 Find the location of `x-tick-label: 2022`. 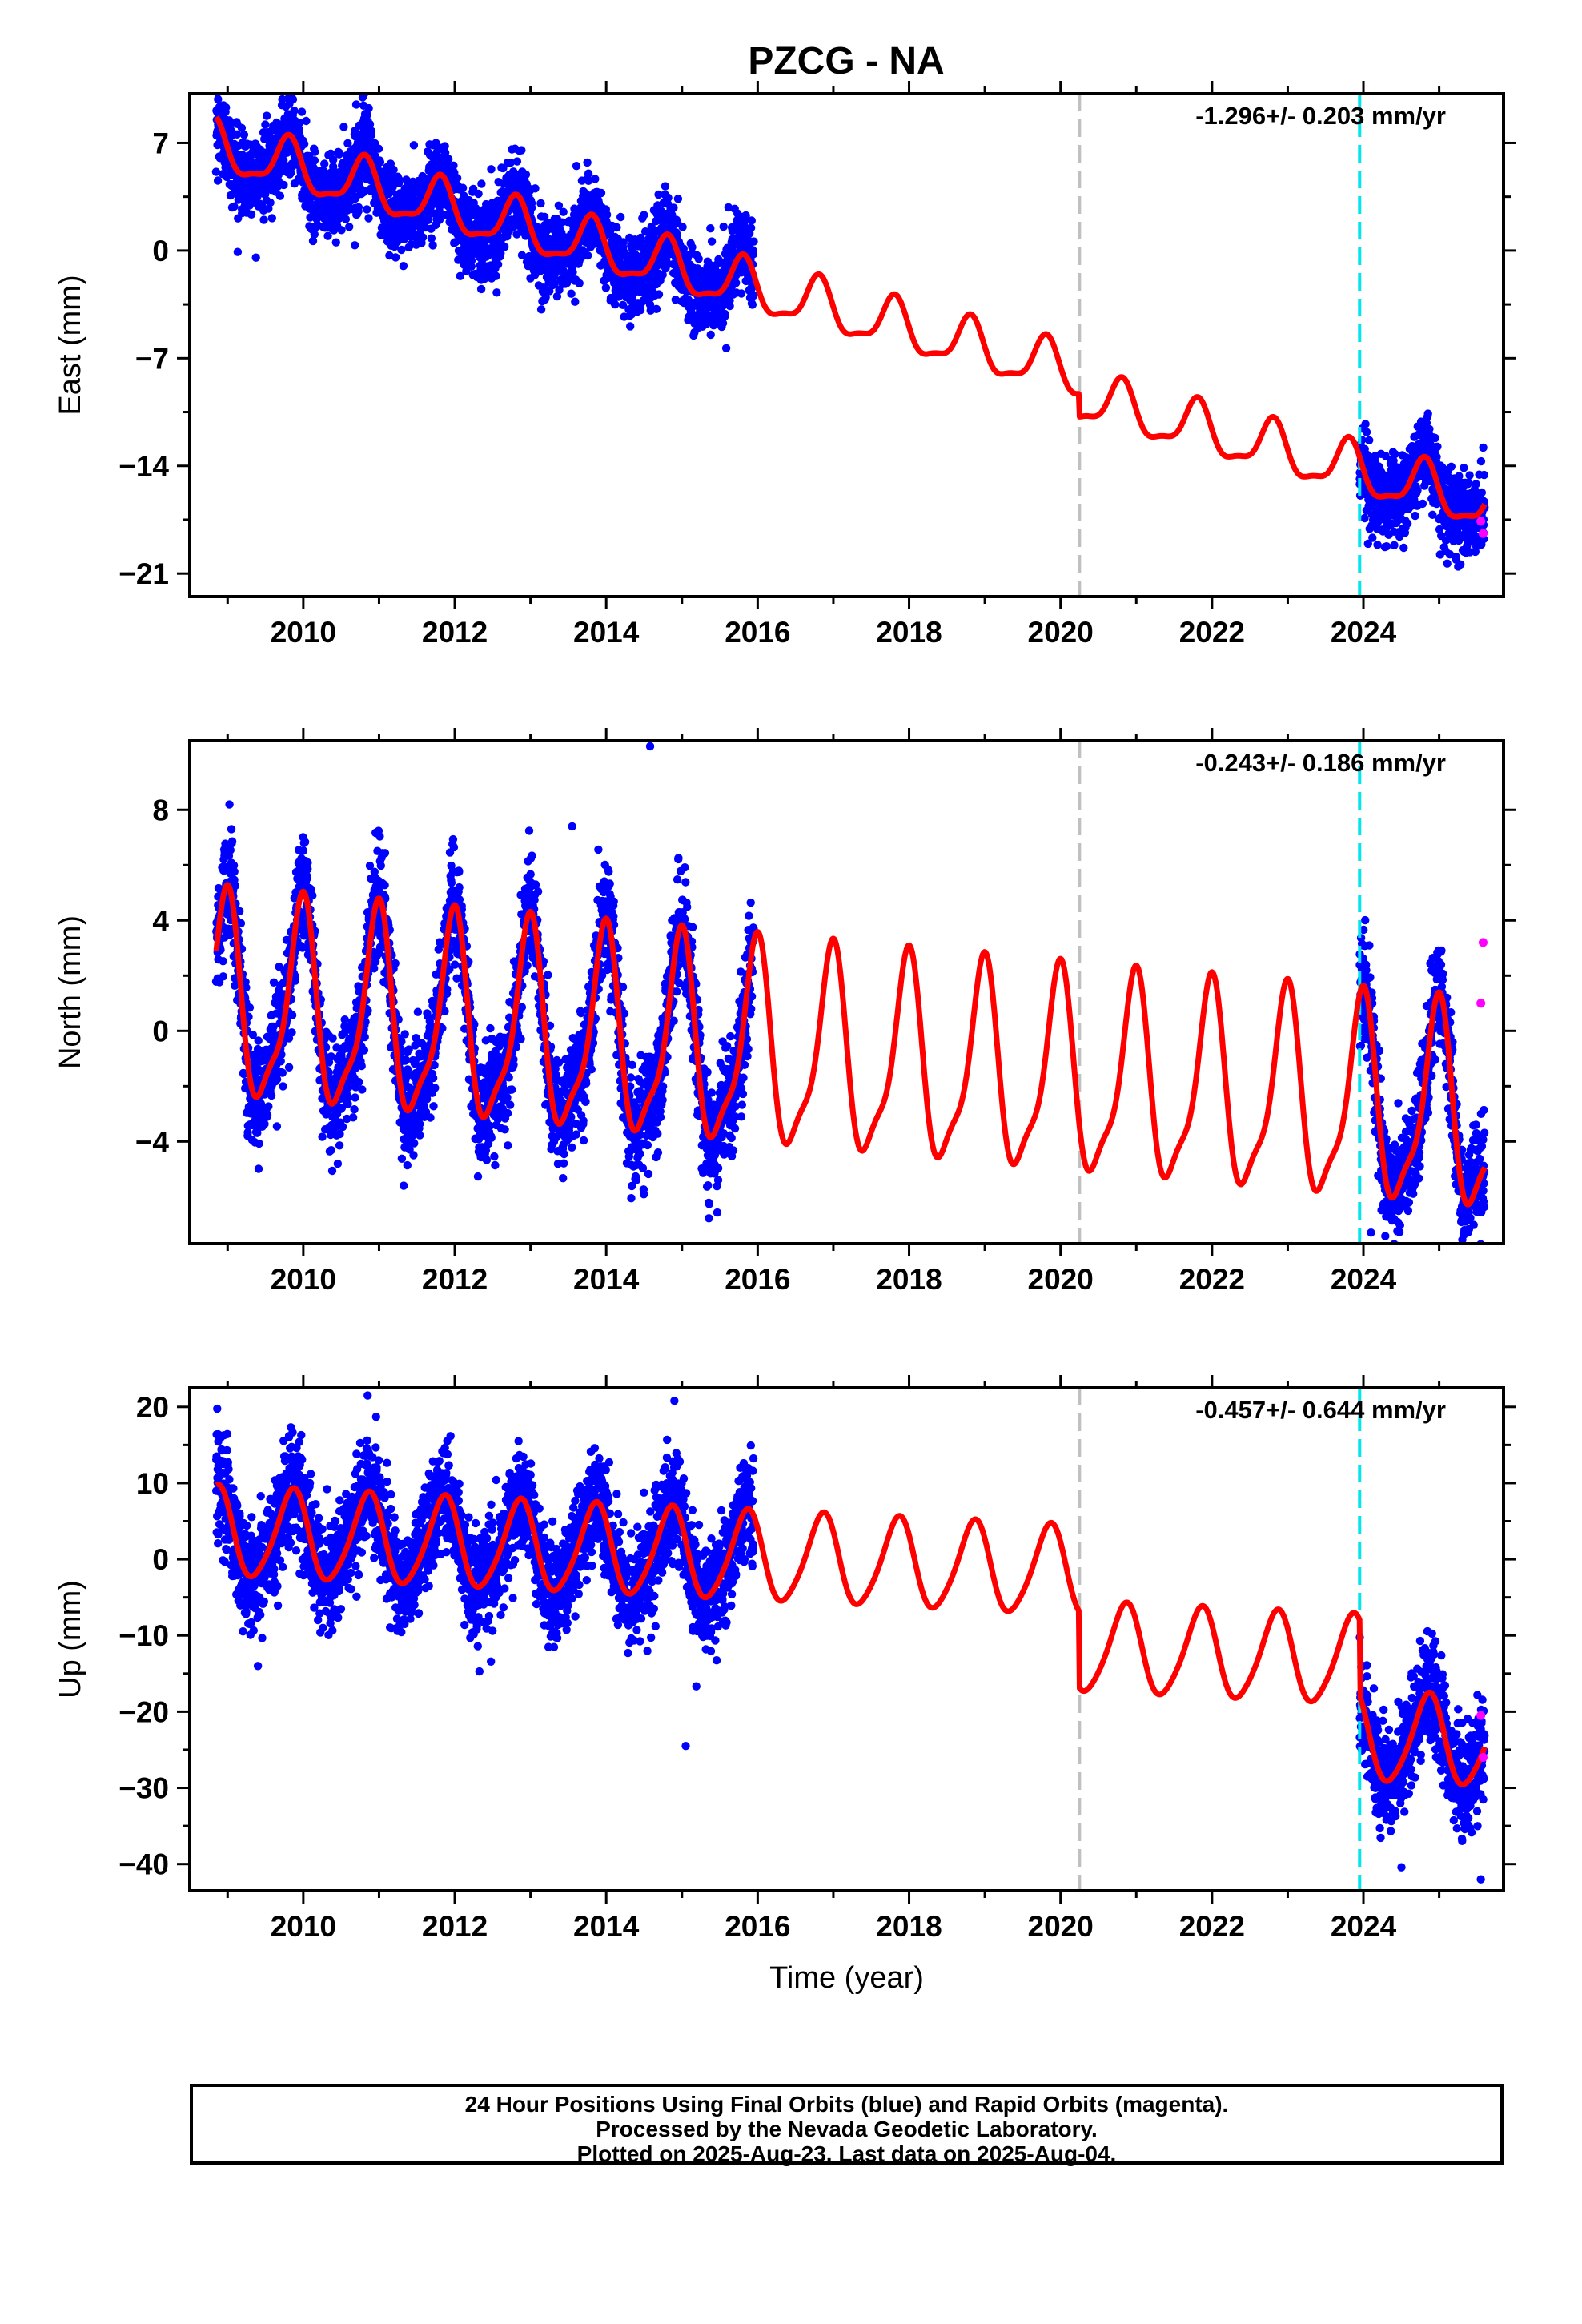

x-tick-label: 2022 is located at coordinates (1212, 632).